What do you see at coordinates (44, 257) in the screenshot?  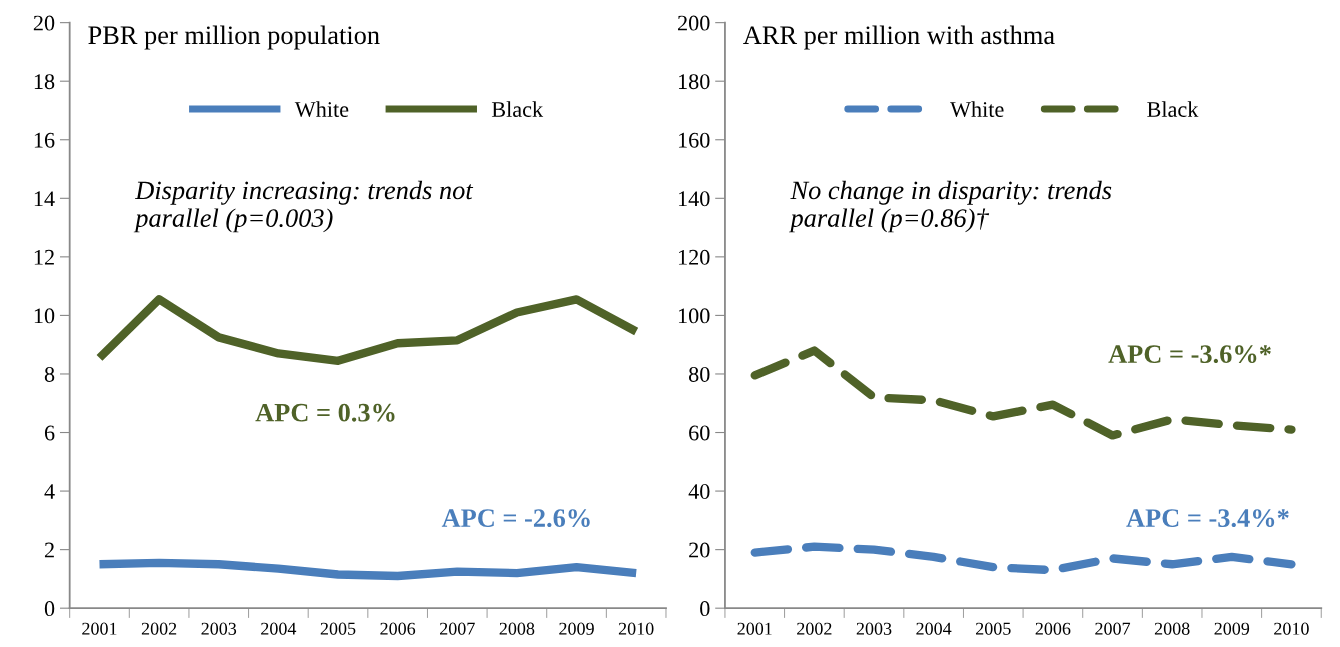 I see `y-tick-label: 12` at bounding box center [44, 257].